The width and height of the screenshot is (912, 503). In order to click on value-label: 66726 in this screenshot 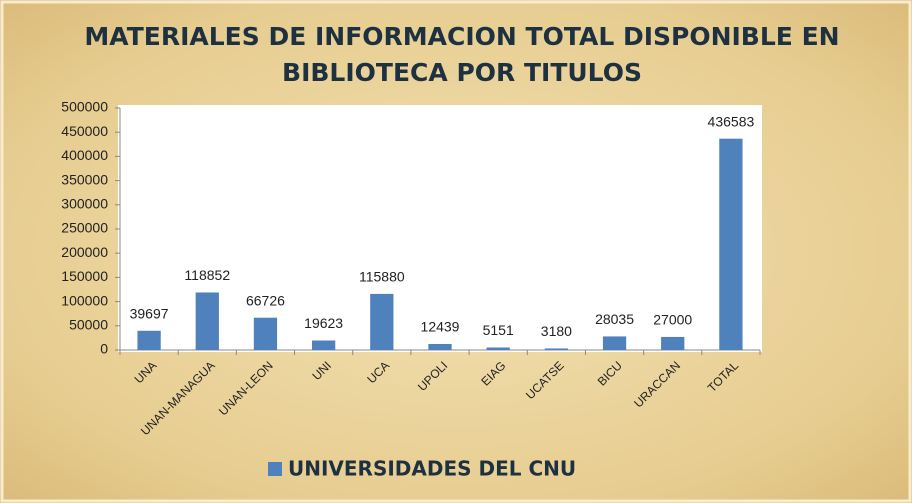, I will do `click(265, 300)`.